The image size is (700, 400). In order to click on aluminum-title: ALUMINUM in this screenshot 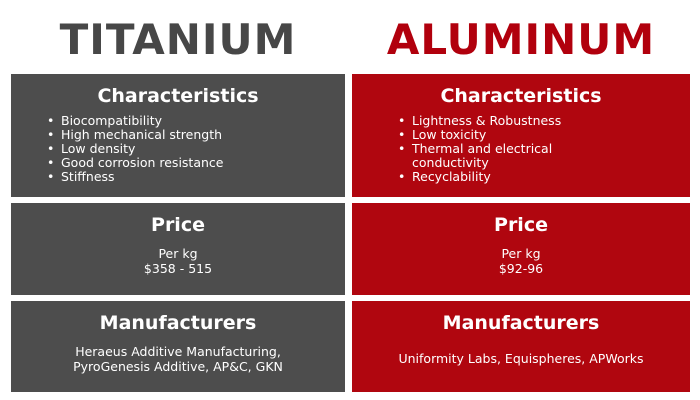, I will do `click(521, 39)`.